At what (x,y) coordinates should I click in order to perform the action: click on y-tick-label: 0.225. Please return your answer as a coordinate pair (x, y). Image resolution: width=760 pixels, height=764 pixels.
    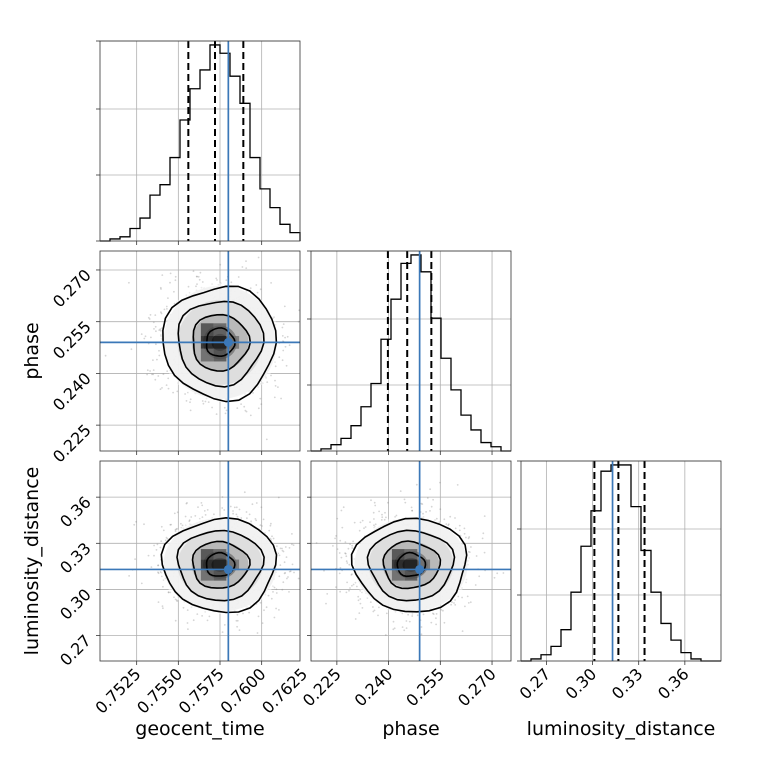
    Looking at the image, I should click on (72, 443).